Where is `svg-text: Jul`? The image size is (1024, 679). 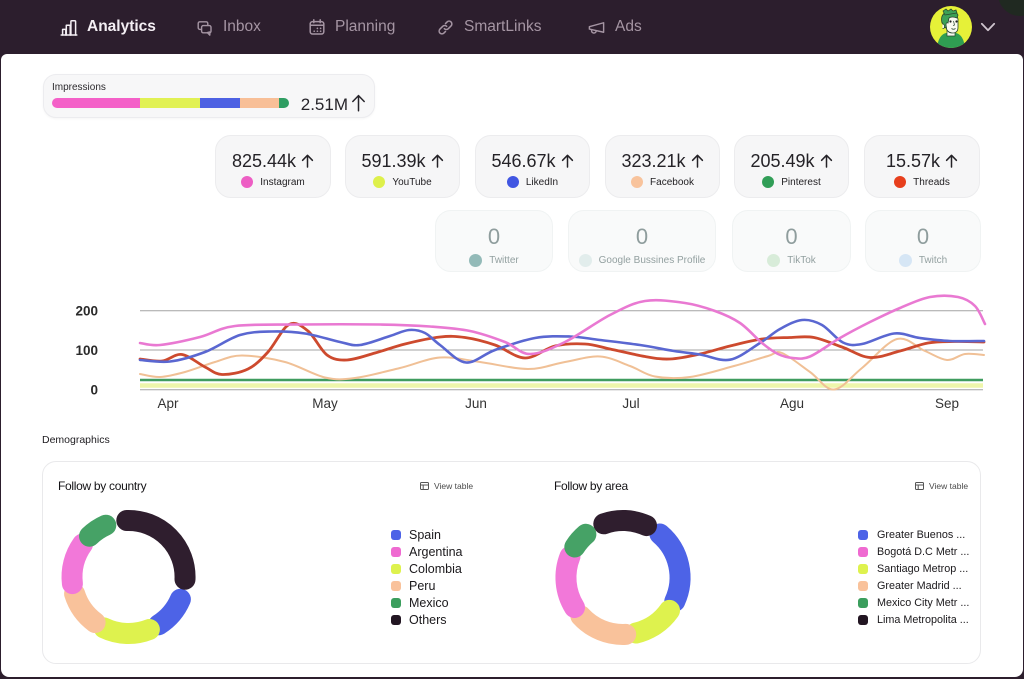
svg-text: Jul is located at coordinates (630, 403).